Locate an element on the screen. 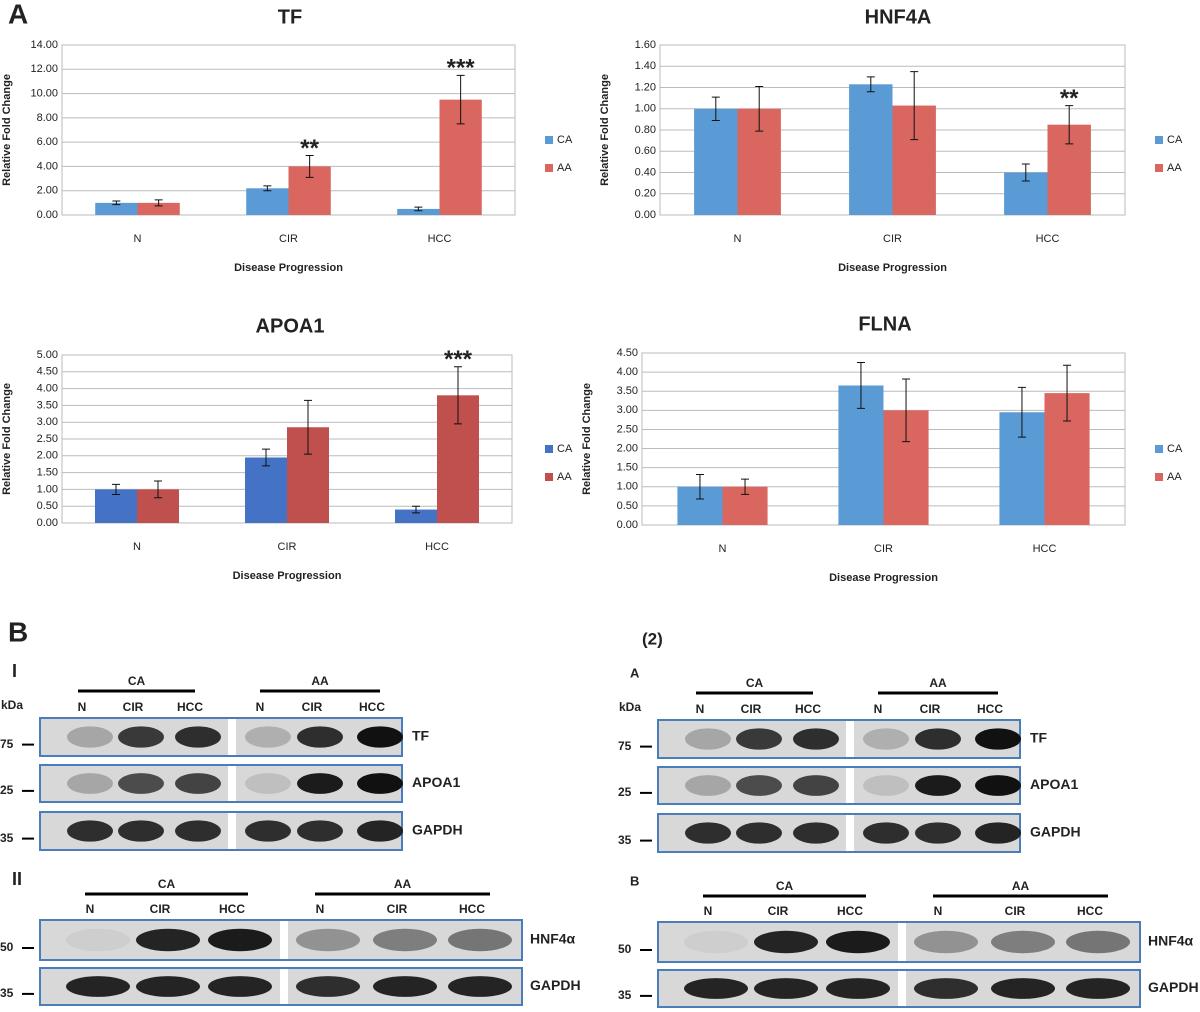 The image size is (1200, 1012). protein-label: HNF4α is located at coordinates (1171, 941).